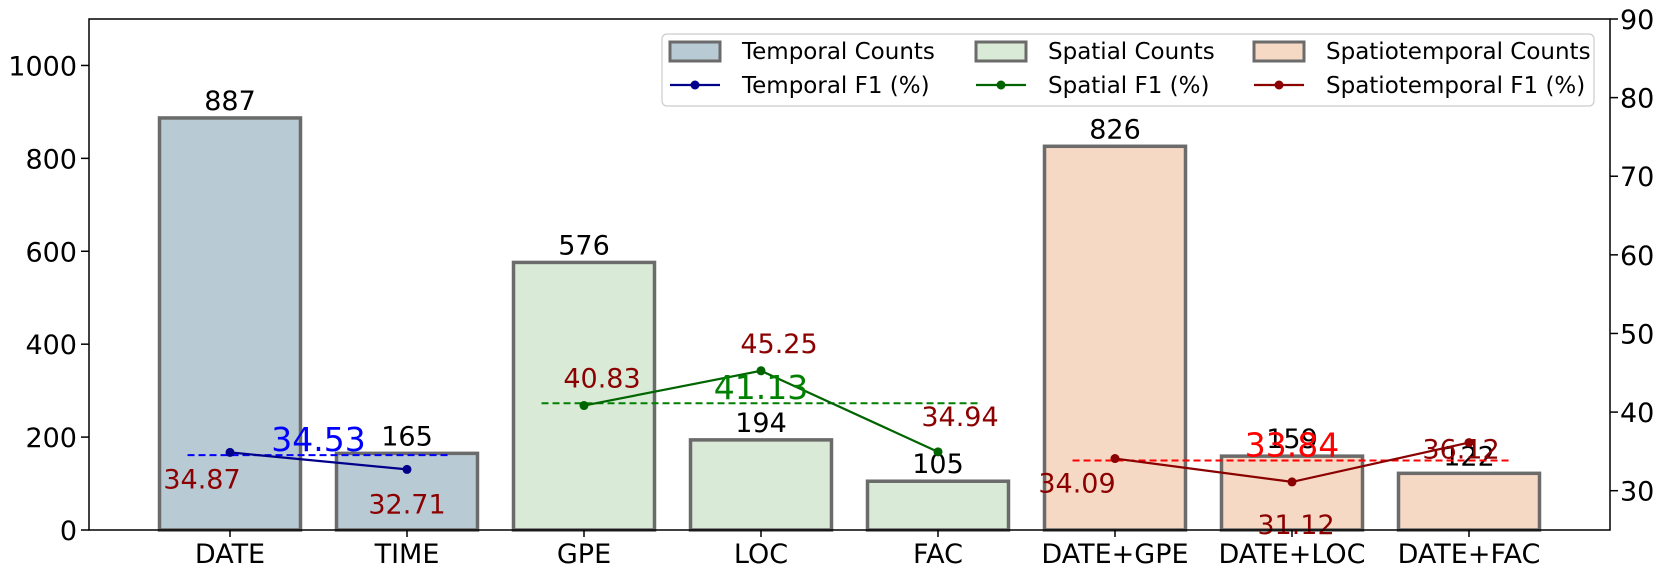 The height and width of the screenshot is (575, 1661). Describe the element at coordinates (959, 417) in the screenshot. I see `f1-label-4: 34.94` at that location.